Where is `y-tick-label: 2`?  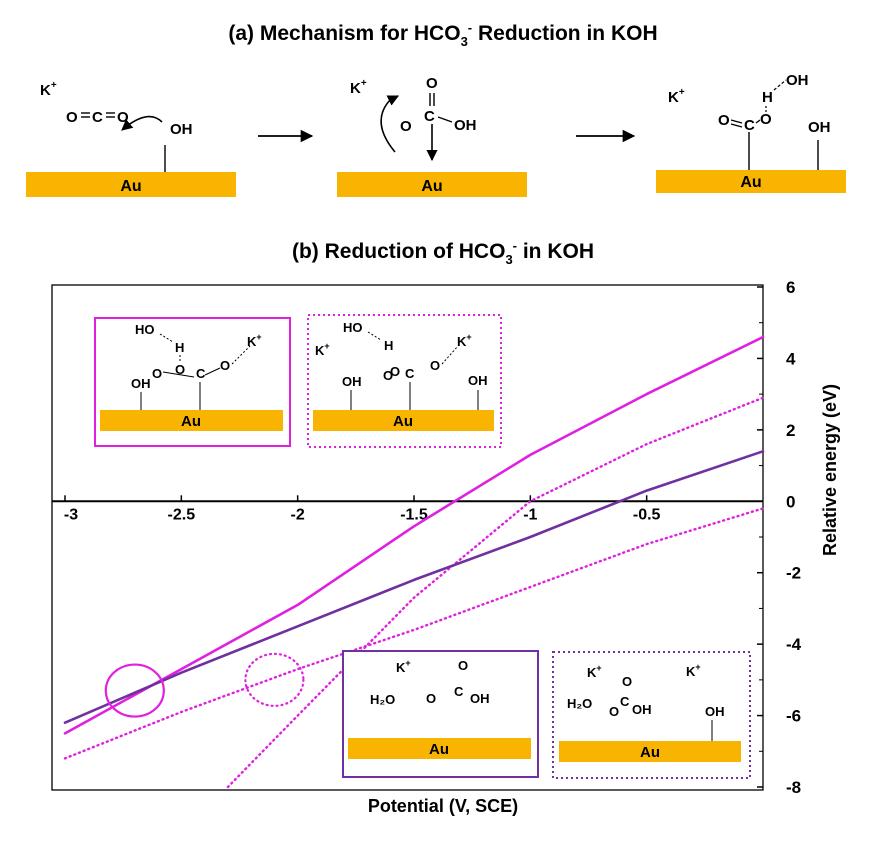 y-tick-label: 2 is located at coordinates (790, 430).